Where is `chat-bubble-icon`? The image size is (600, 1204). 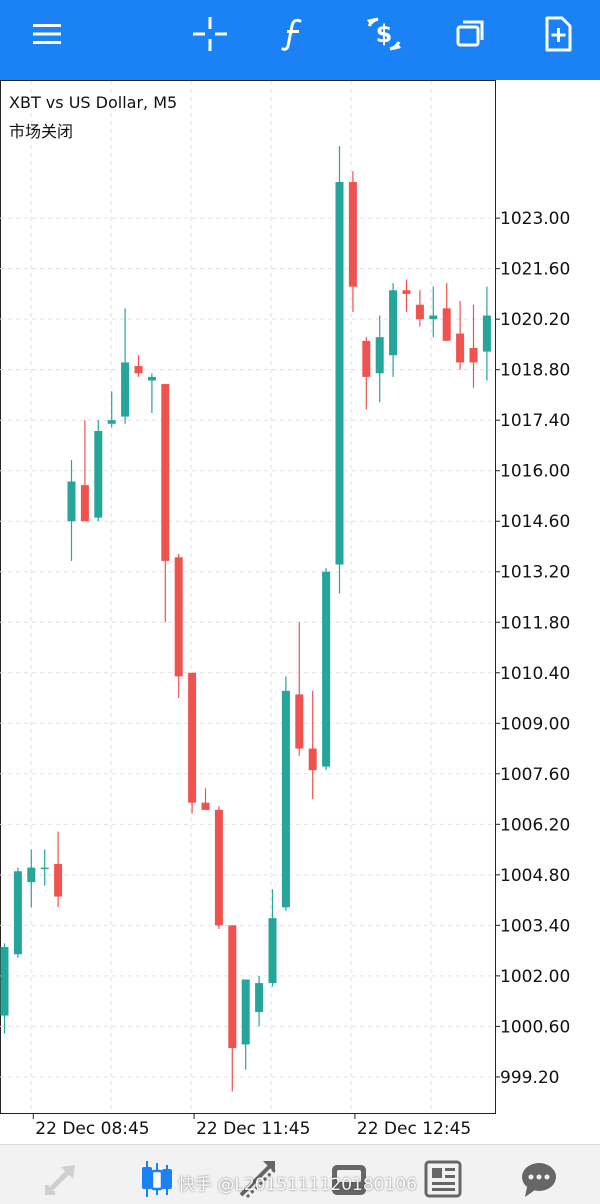
chat-bubble-icon is located at coordinates (539, 1179).